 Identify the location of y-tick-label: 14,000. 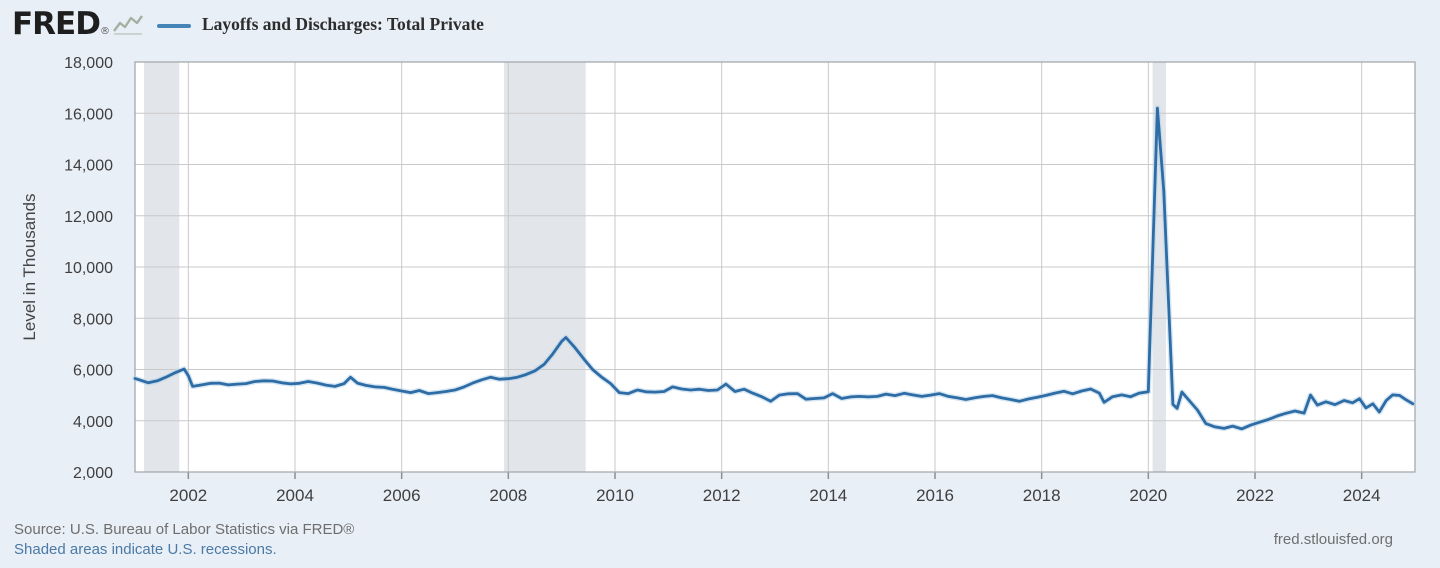
(88, 166).